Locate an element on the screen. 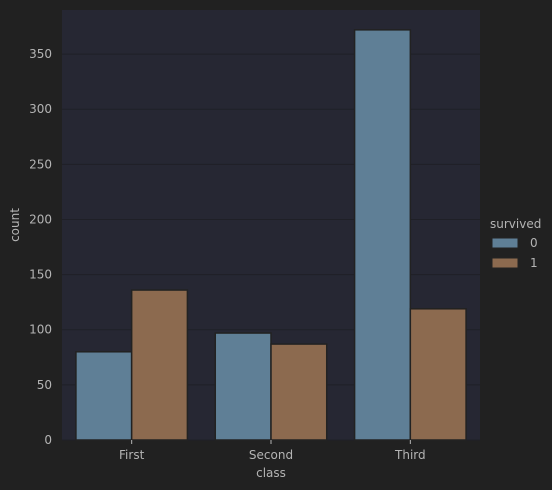  y-tick-label: 100 is located at coordinates (40, 330).